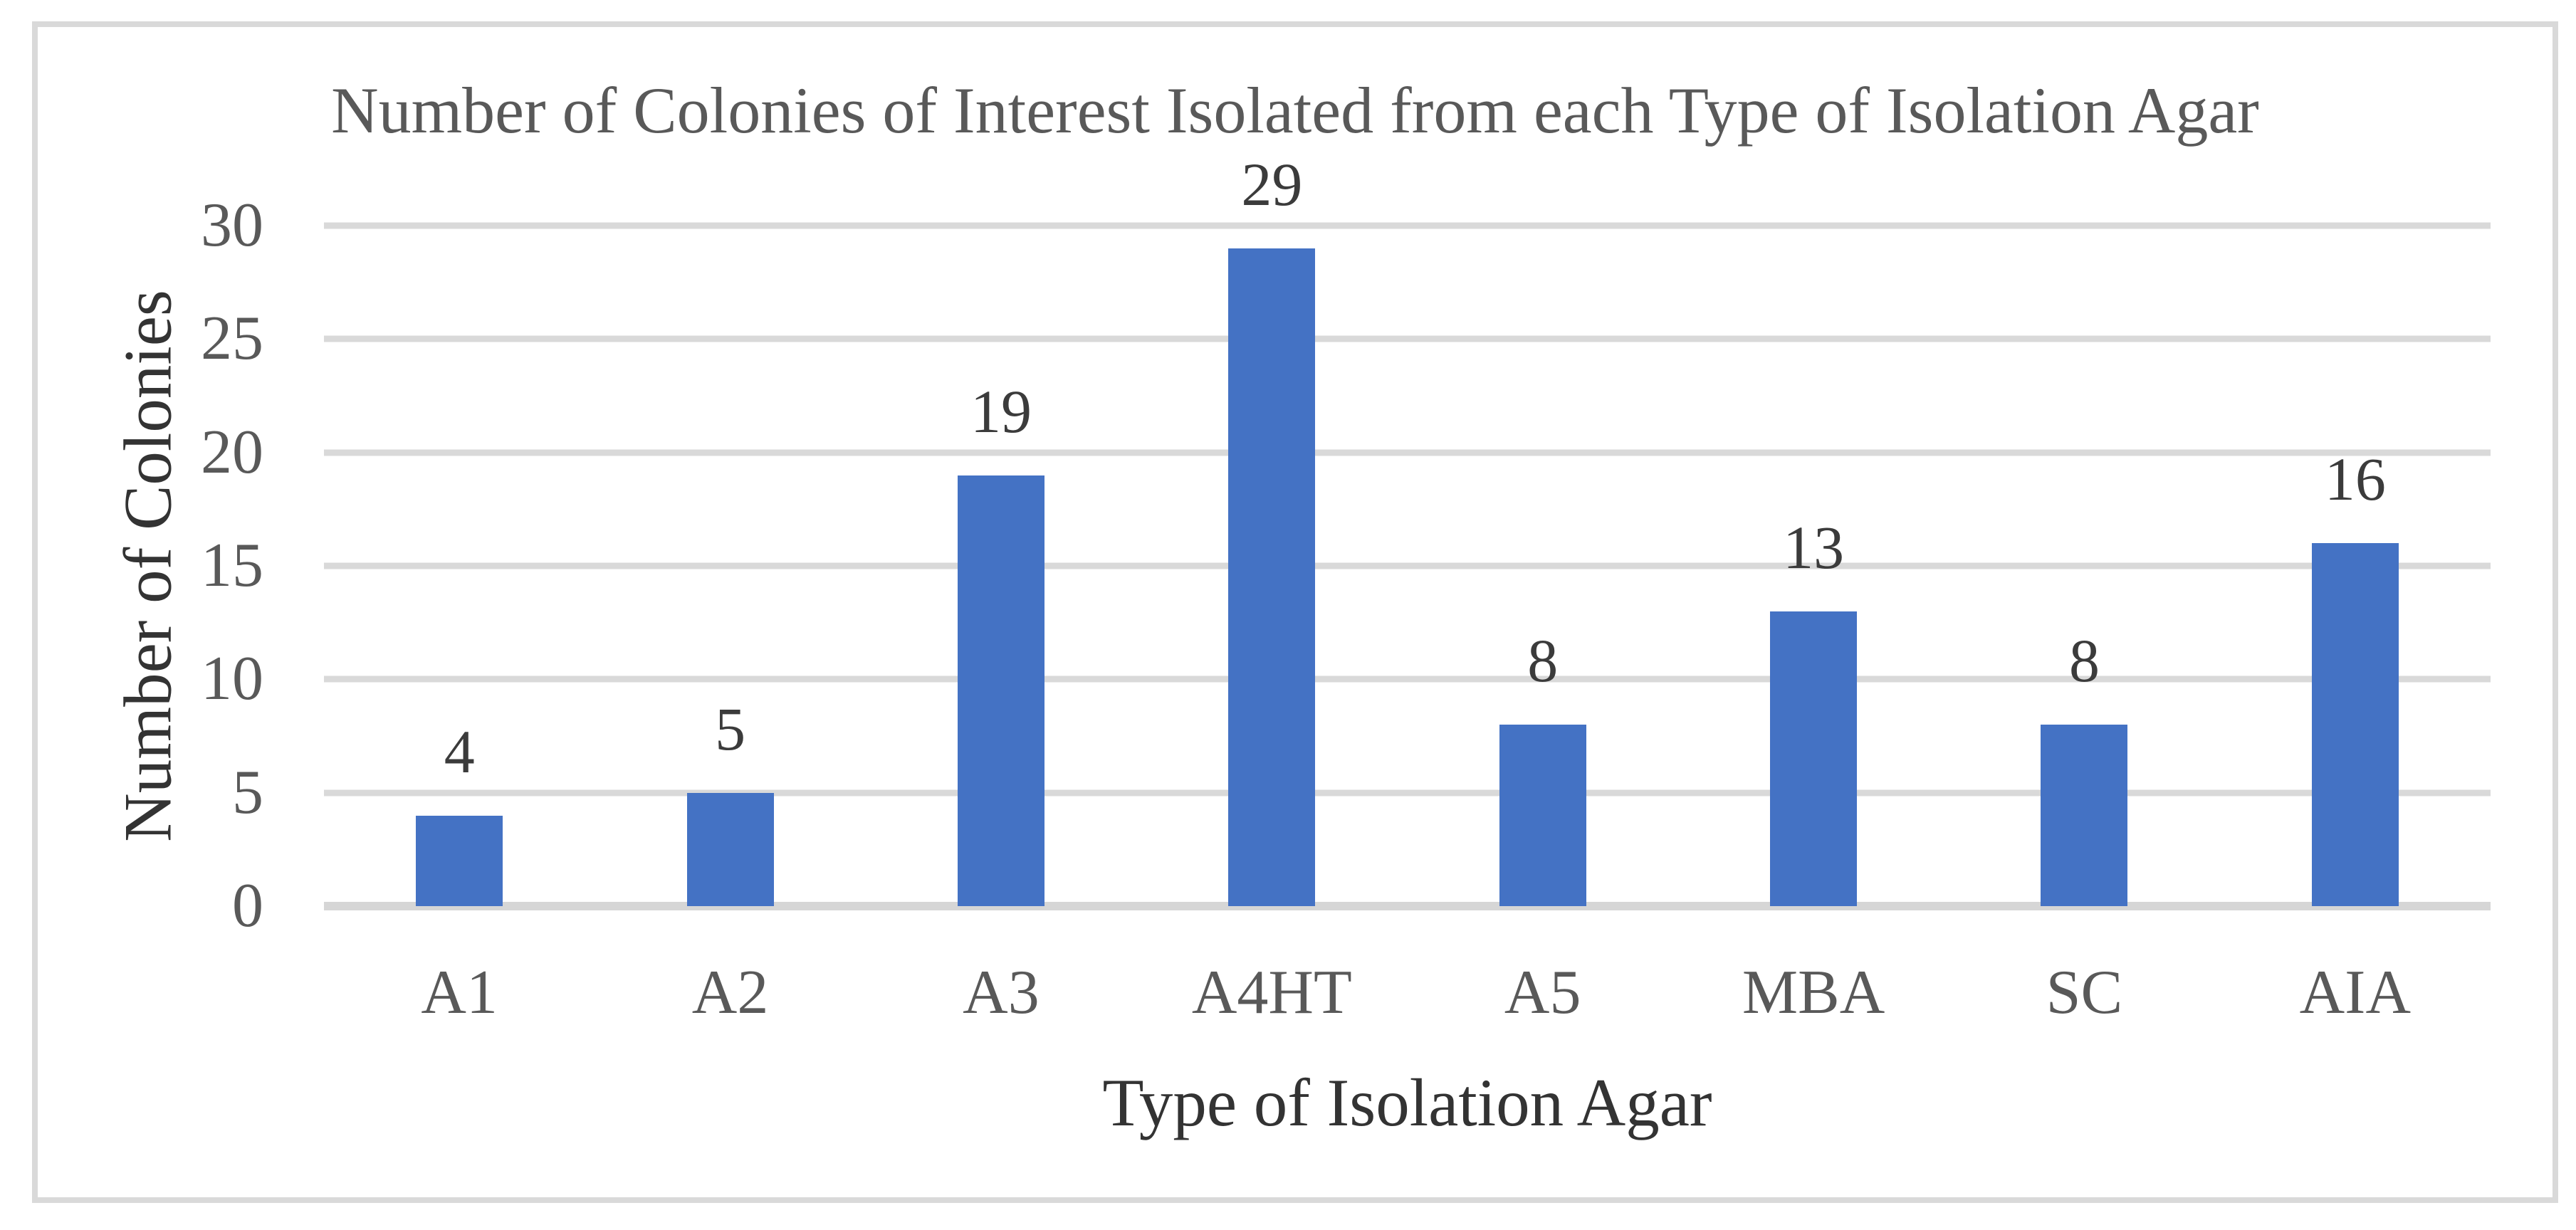 The image size is (2576, 1230). I want to click on x-category-label-A5: A5, so click(1542, 992).